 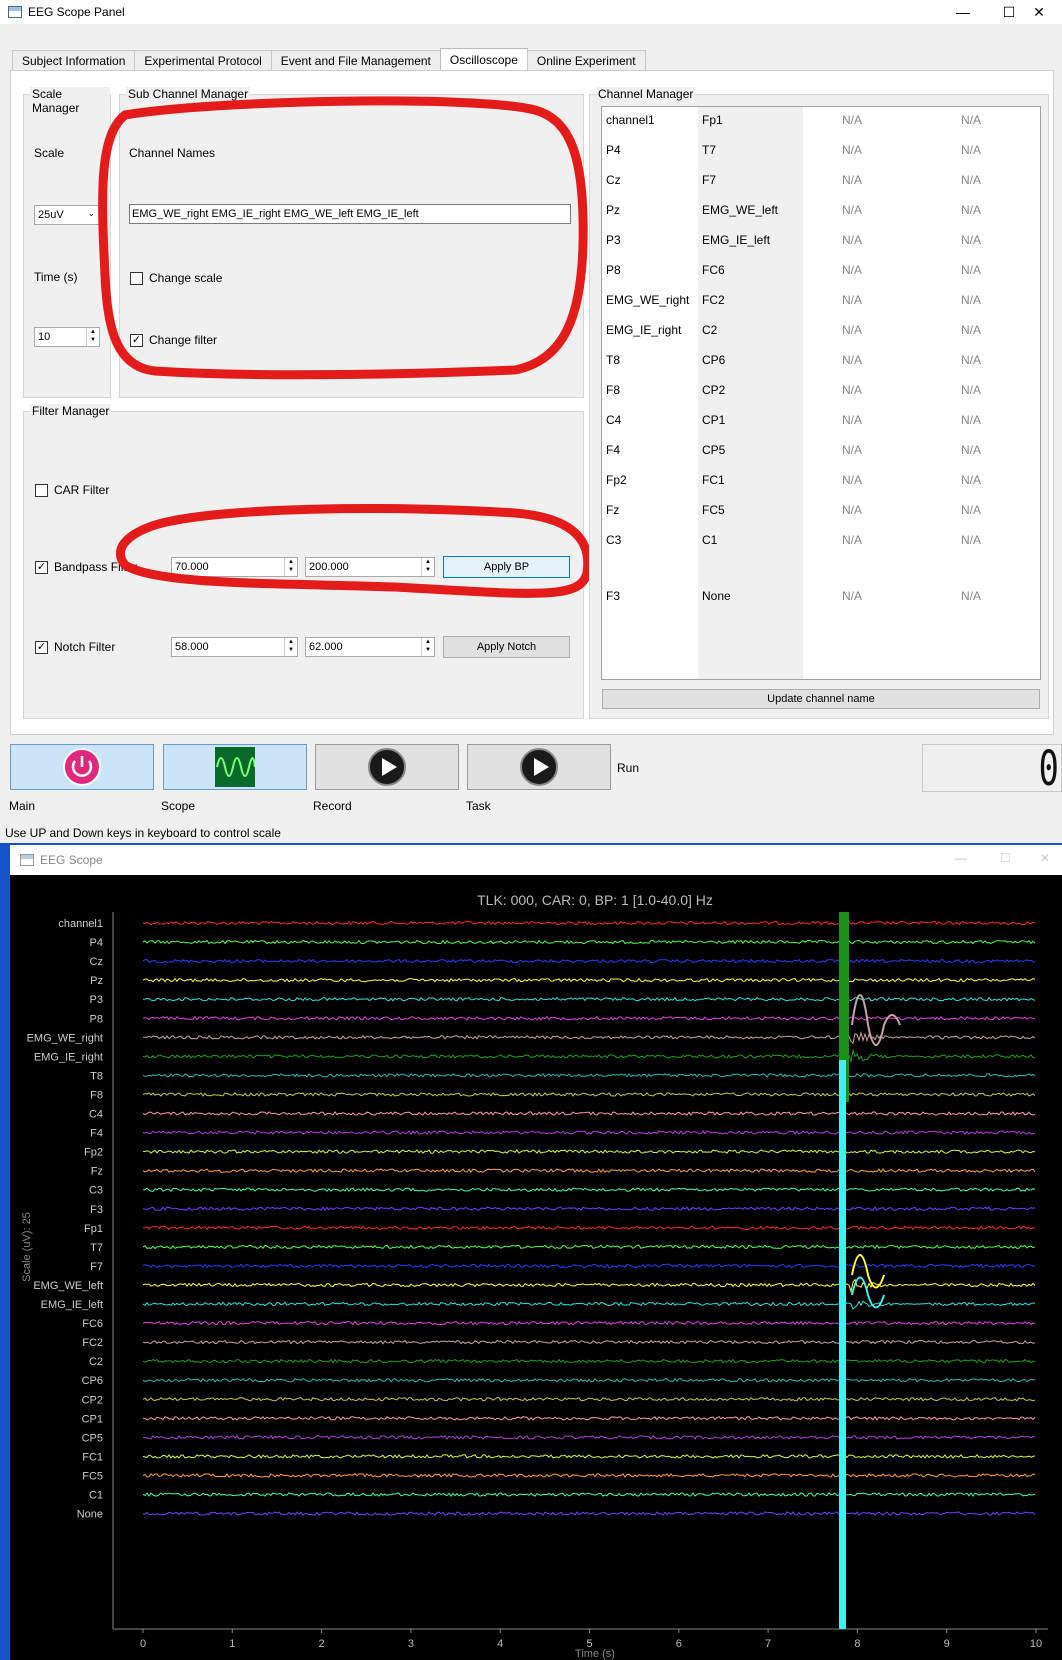 What do you see at coordinates (713, 270) in the screenshot?
I see `channel-cell: FC6` at bounding box center [713, 270].